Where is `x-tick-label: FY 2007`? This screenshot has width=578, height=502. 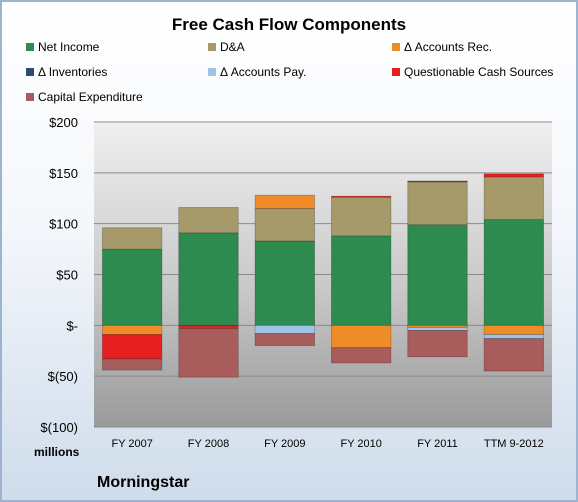 x-tick-label: FY 2007 is located at coordinates (131, 444).